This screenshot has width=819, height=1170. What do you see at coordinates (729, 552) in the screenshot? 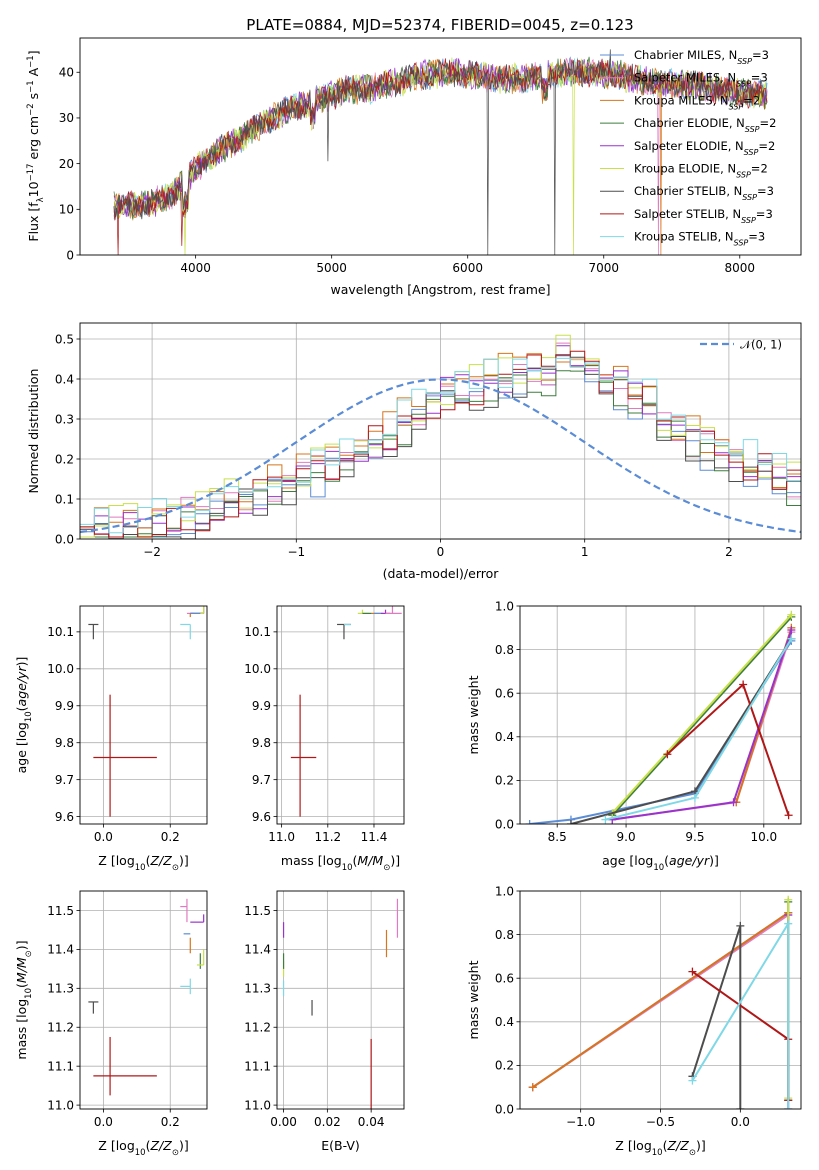
I see `x-tick-label: 2` at bounding box center [729, 552].